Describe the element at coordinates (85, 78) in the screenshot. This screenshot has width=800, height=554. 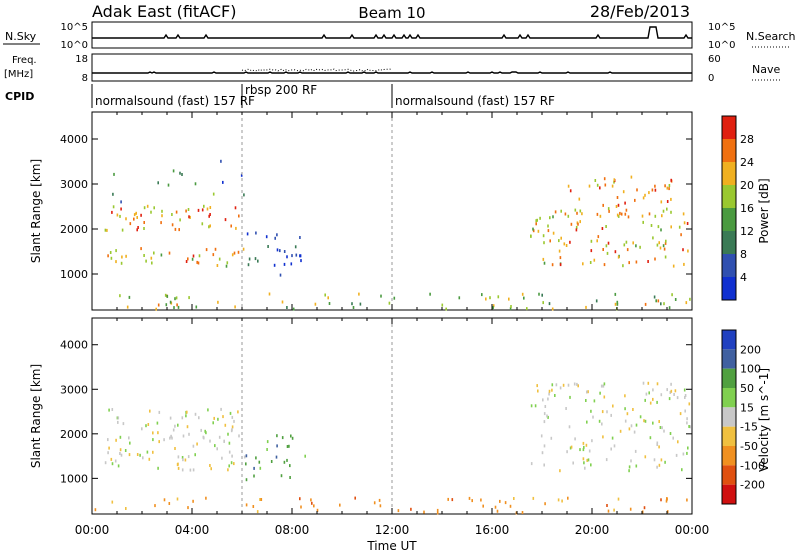
I see `freq-tick-bottom: 8` at that location.